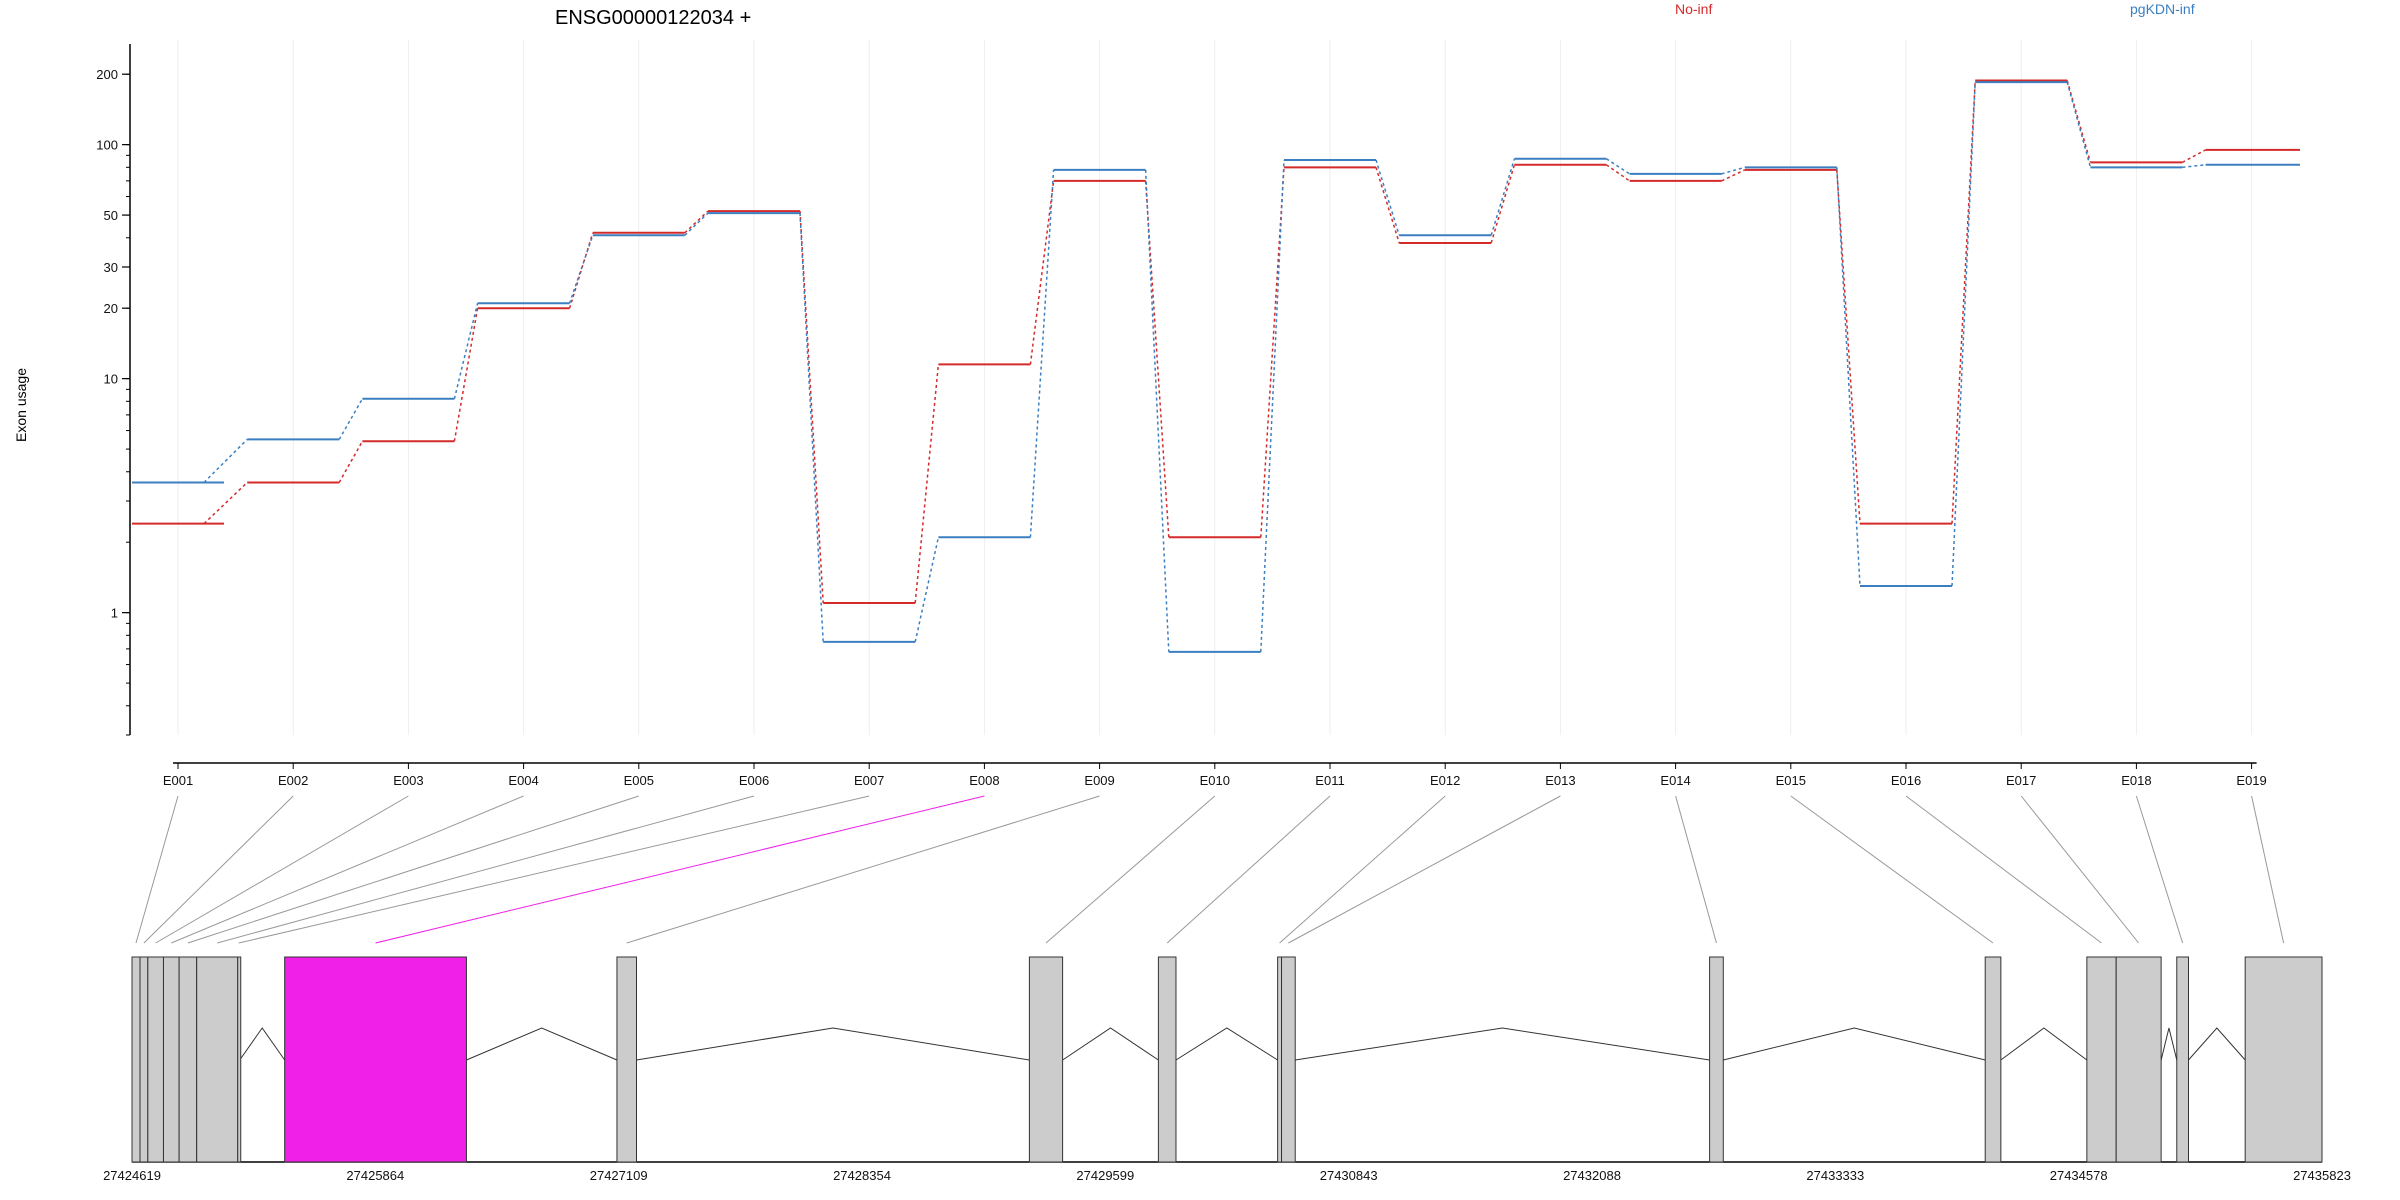  Describe the element at coordinates (1288, 1059) in the screenshot. I see `exon-box-e013` at that location.